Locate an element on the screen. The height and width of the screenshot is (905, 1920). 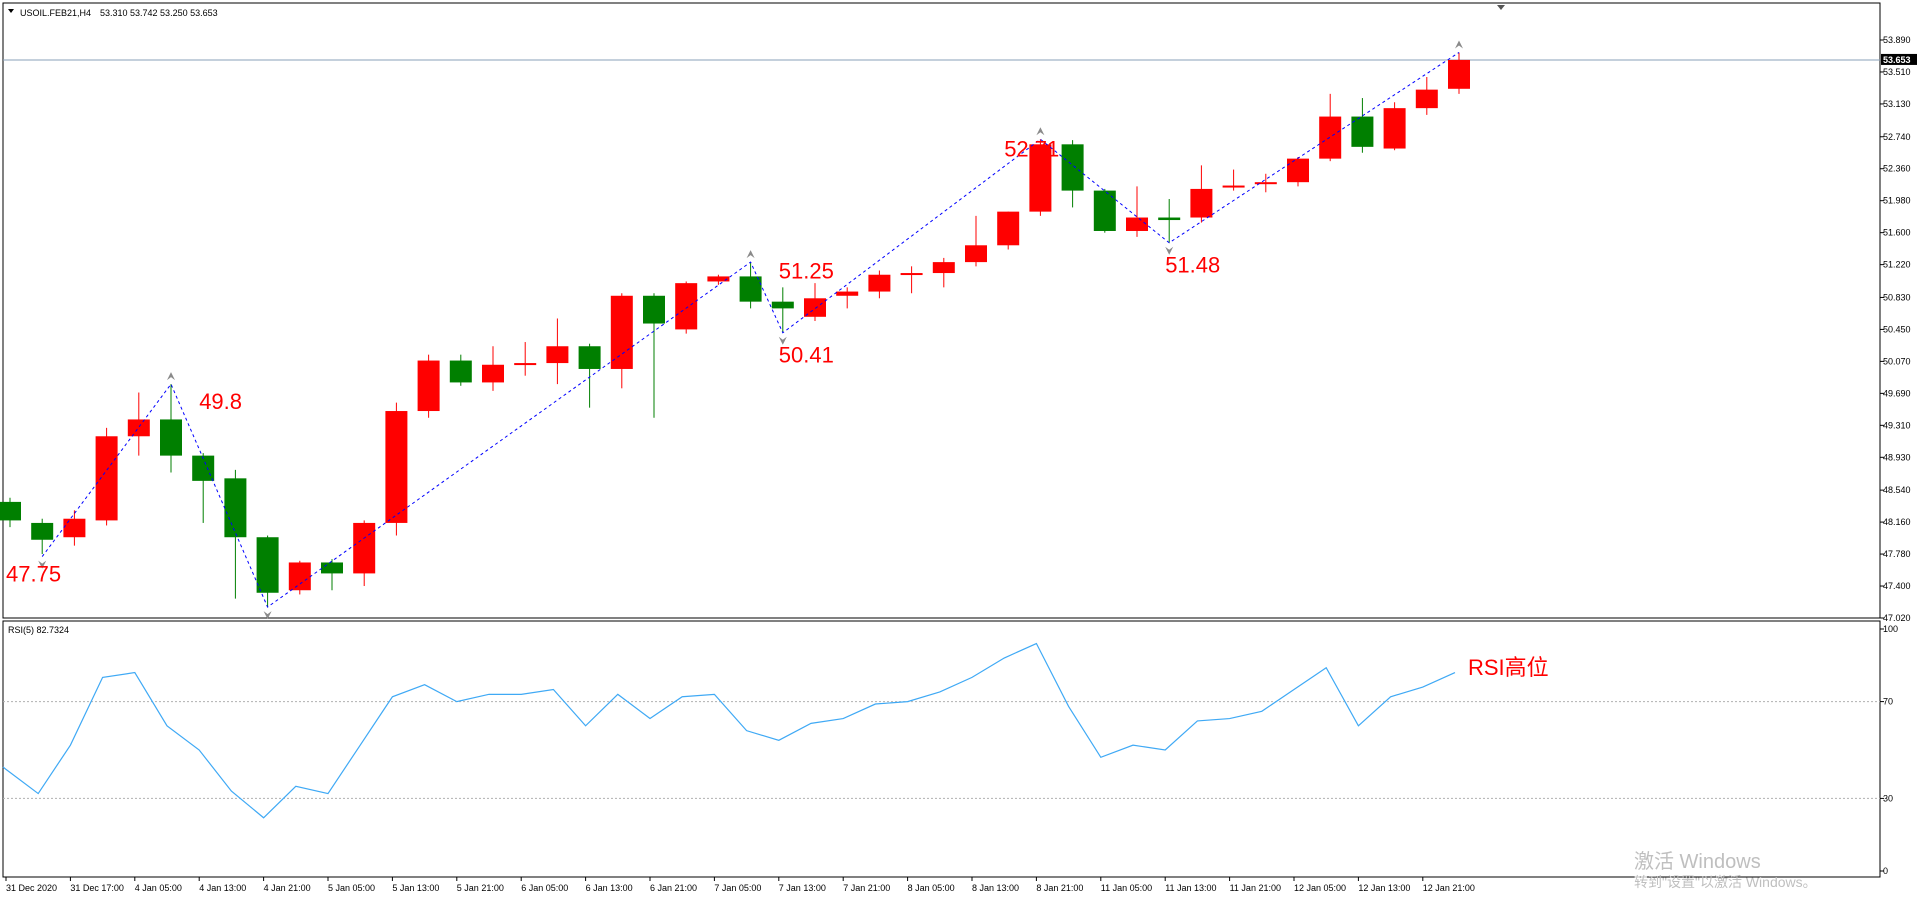
current-price-tag is located at coordinates (1899, 59).